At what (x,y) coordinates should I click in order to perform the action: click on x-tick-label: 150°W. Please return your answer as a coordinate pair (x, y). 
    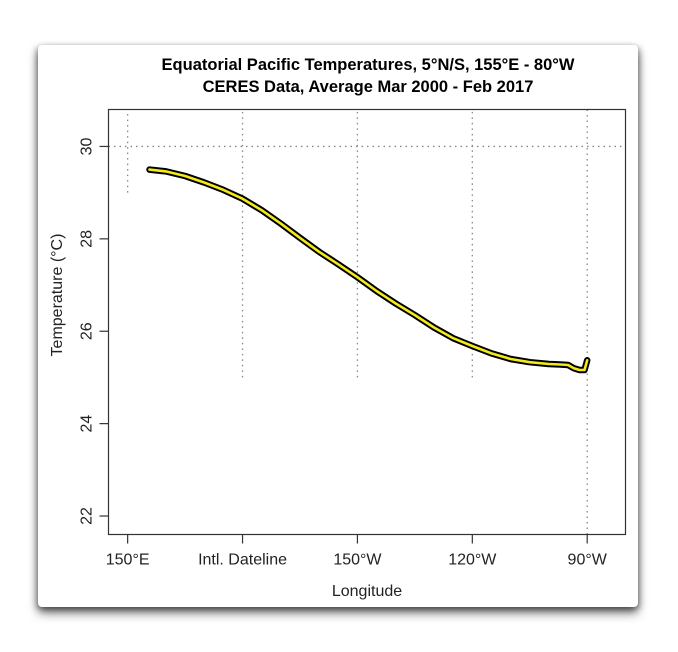
    Looking at the image, I should click on (357, 560).